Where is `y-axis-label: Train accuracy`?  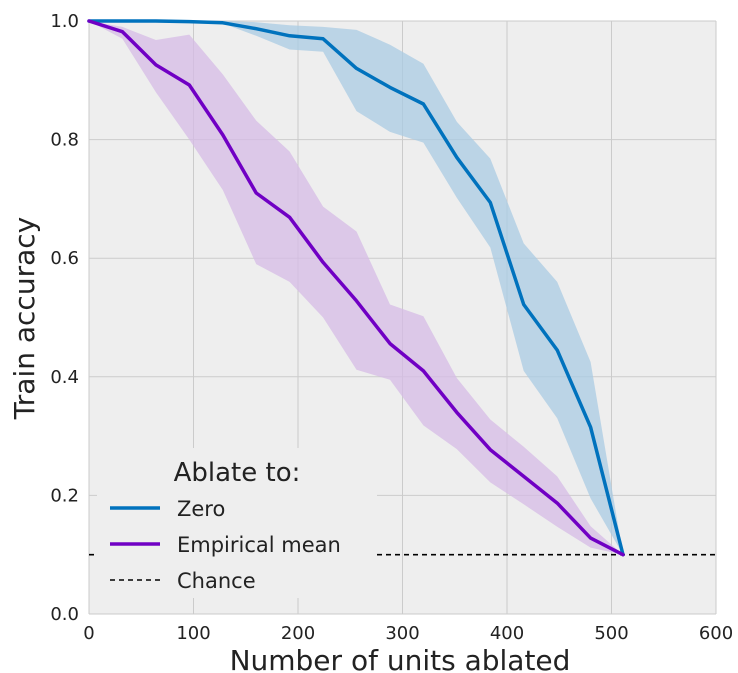 y-axis-label: Train accuracy is located at coordinates (24, 318).